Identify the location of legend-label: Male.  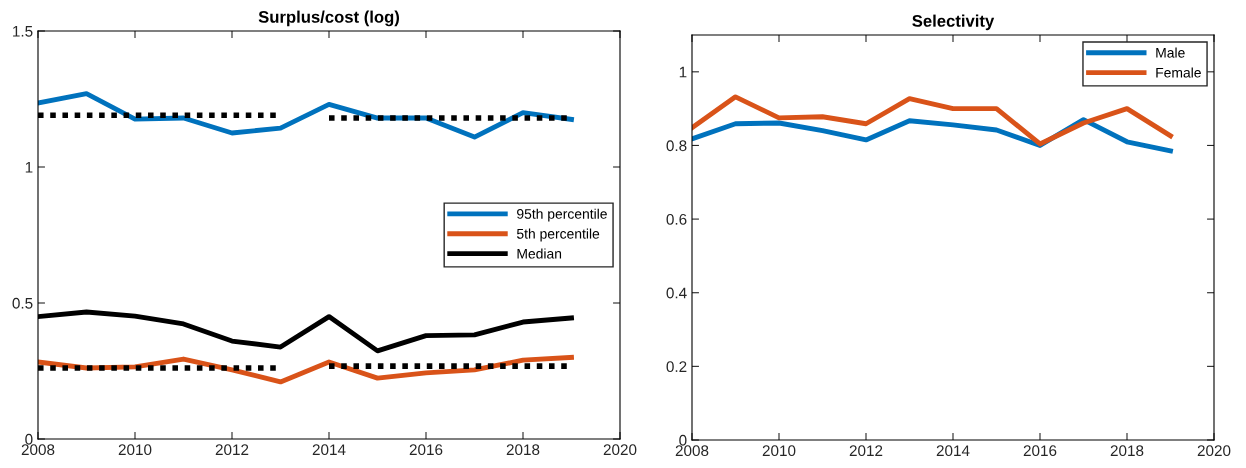
(1170, 52).